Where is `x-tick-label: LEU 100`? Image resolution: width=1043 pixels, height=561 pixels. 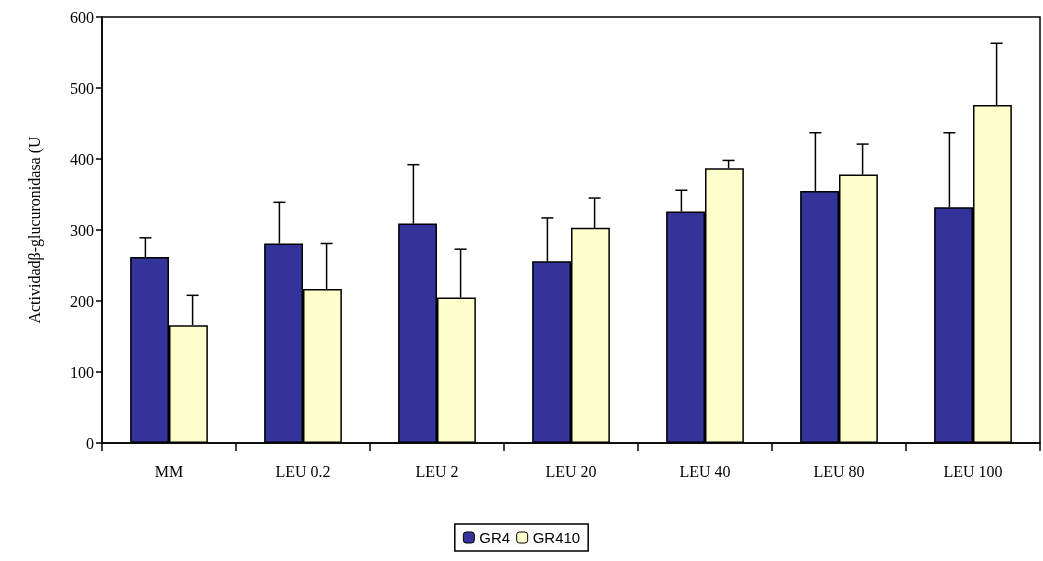 x-tick-label: LEU 100 is located at coordinates (973, 471).